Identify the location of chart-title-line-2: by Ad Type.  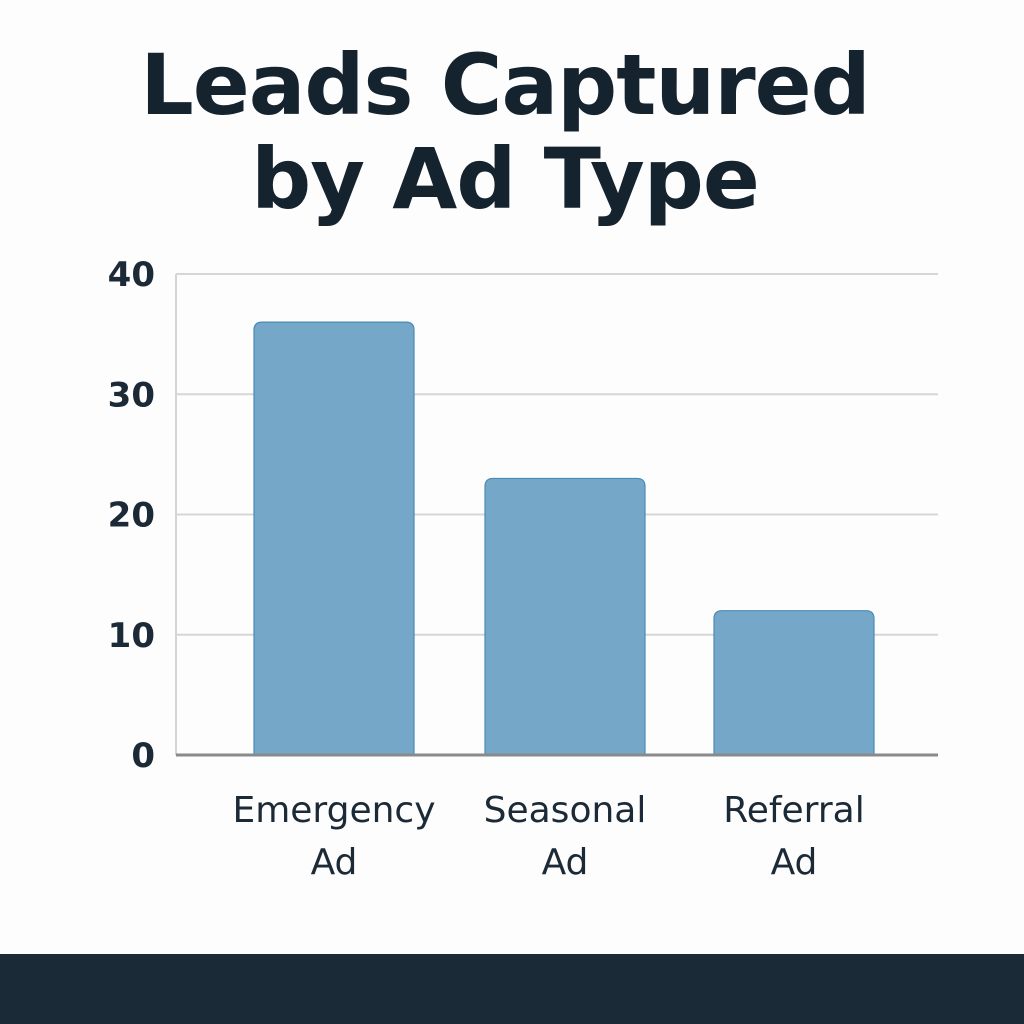
(505, 179).